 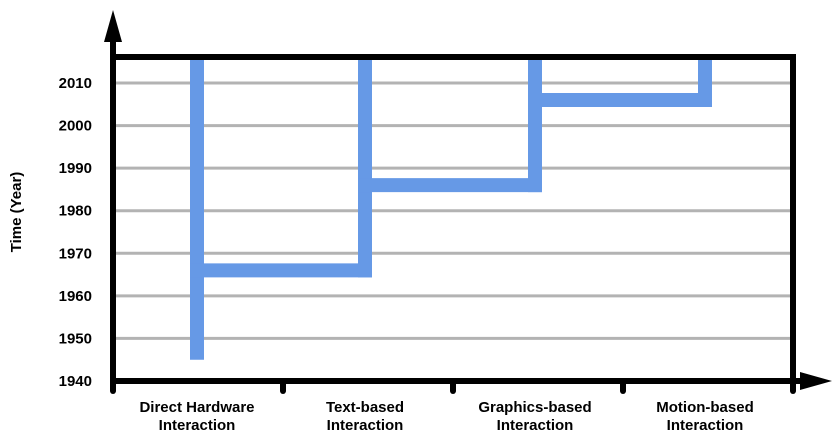 I want to click on x-tick-label-line: Motion-based, so click(x=705, y=407).